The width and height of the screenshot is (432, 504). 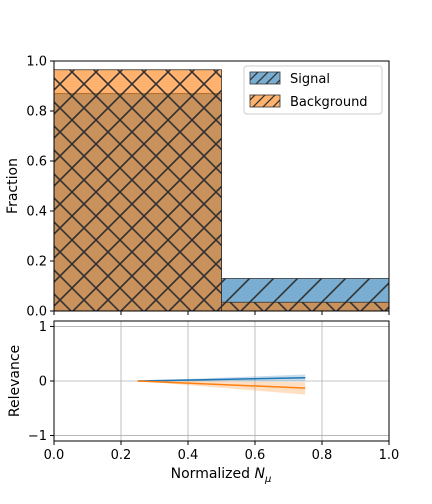 I want to click on legend-label-signal: Signal, so click(x=310, y=79).